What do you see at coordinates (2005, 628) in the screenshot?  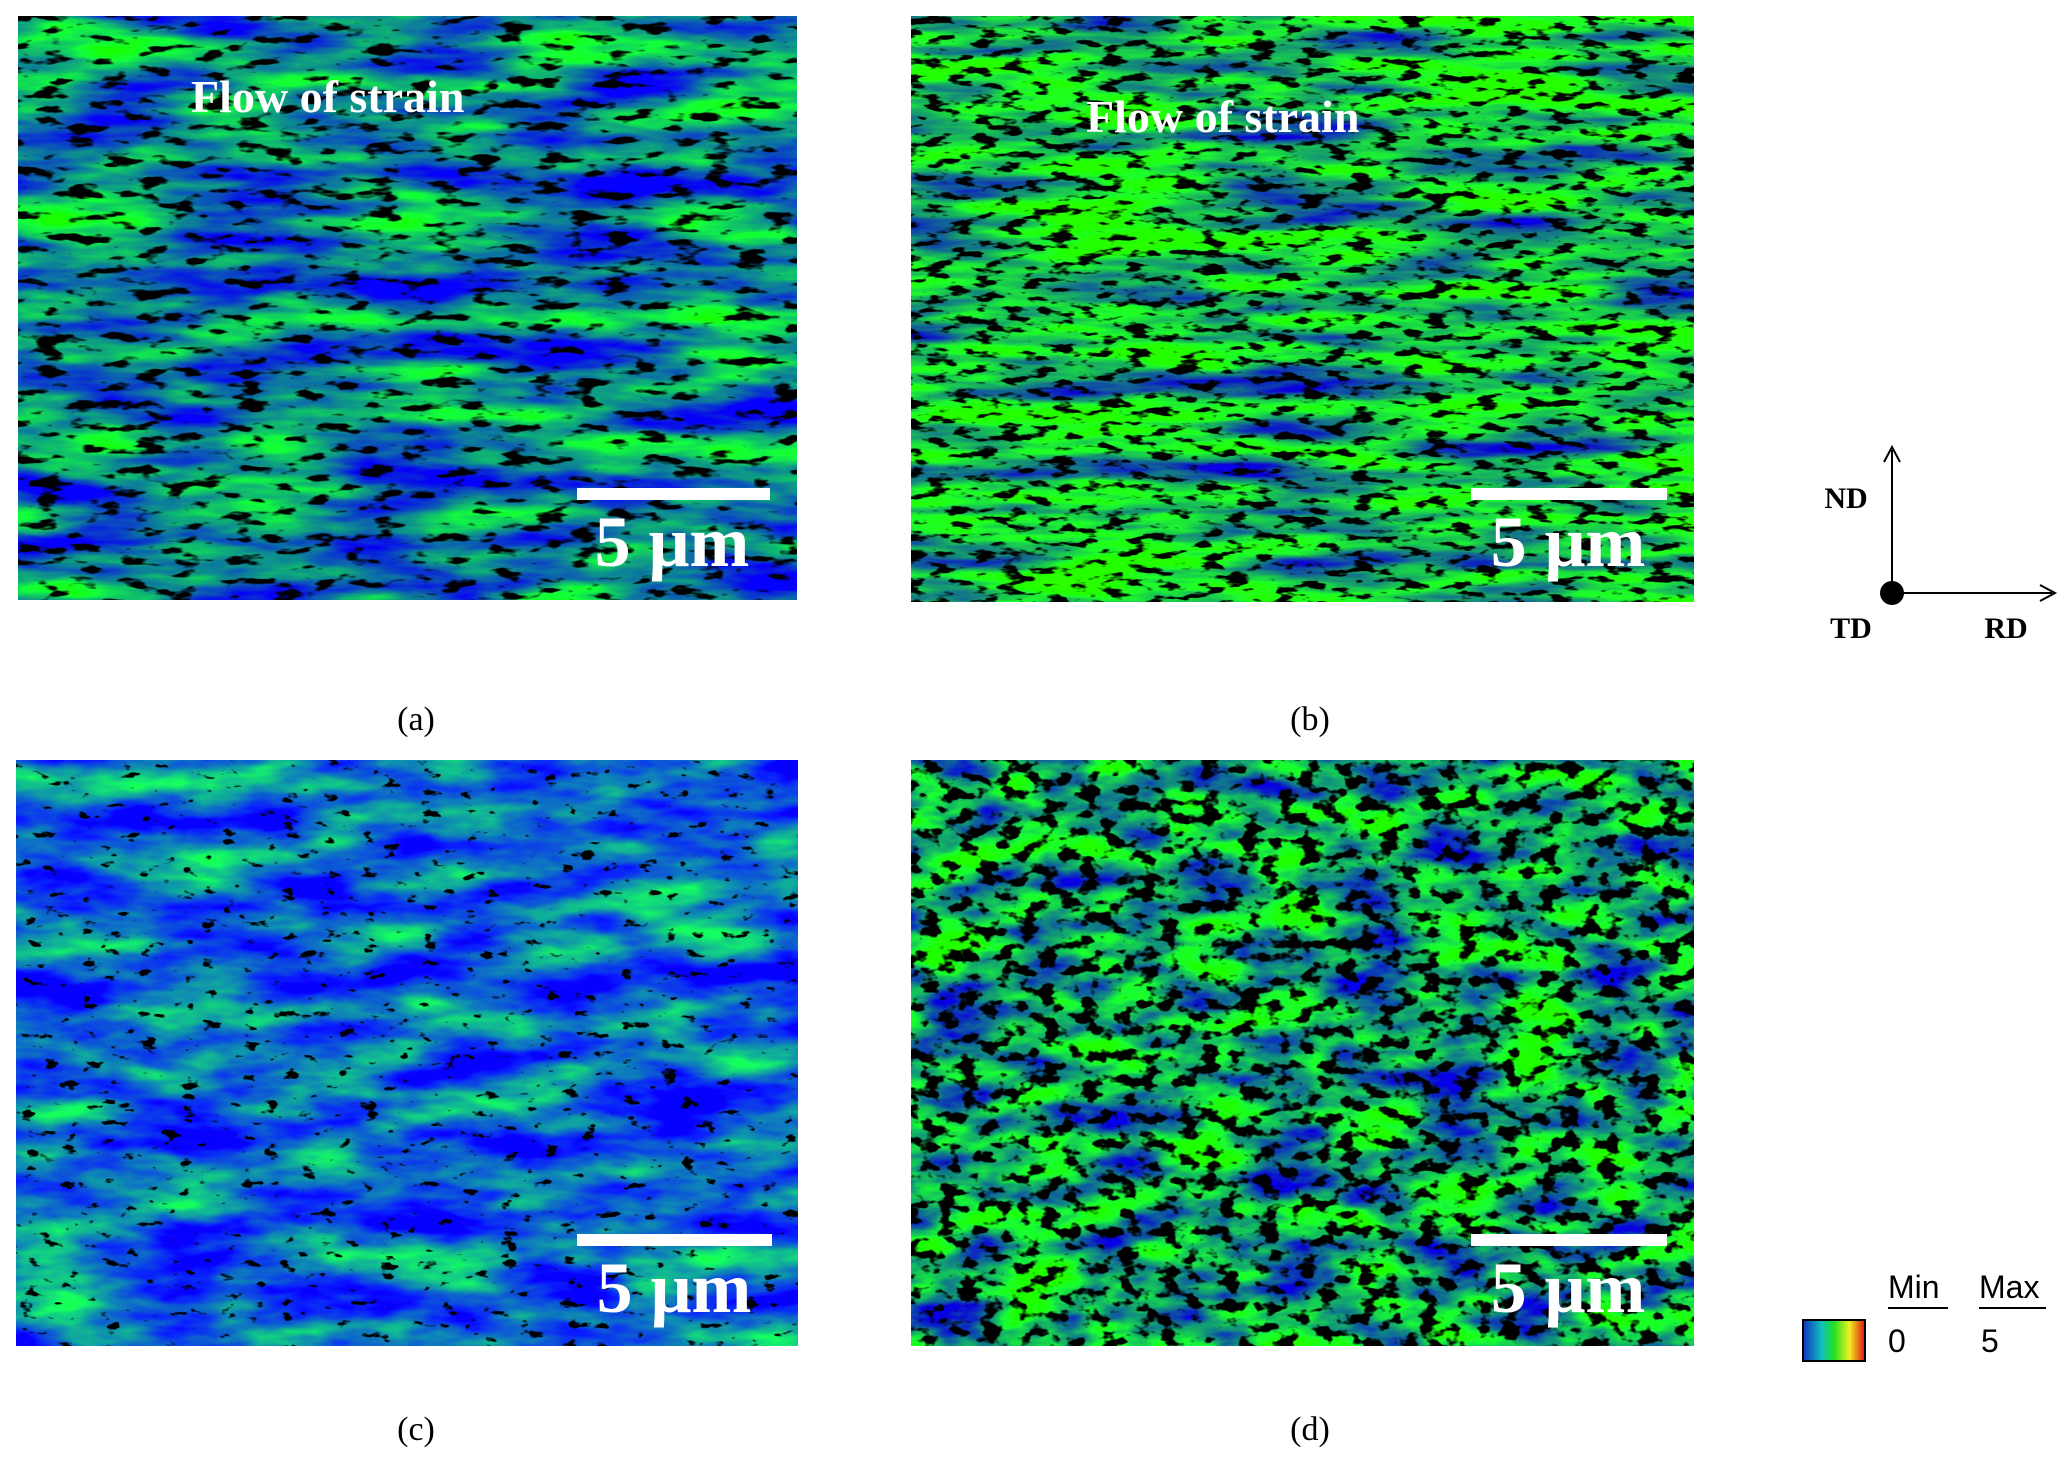 I see `axis-label: RD` at bounding box center [2005, 628].